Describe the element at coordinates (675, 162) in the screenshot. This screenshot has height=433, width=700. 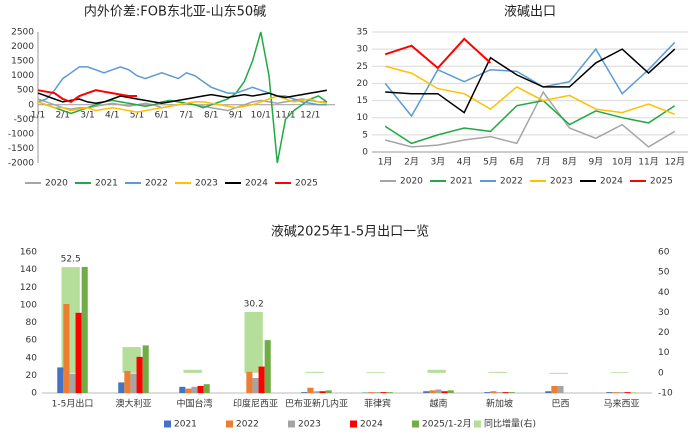
I see `x-tick-label: 12月` at that location.